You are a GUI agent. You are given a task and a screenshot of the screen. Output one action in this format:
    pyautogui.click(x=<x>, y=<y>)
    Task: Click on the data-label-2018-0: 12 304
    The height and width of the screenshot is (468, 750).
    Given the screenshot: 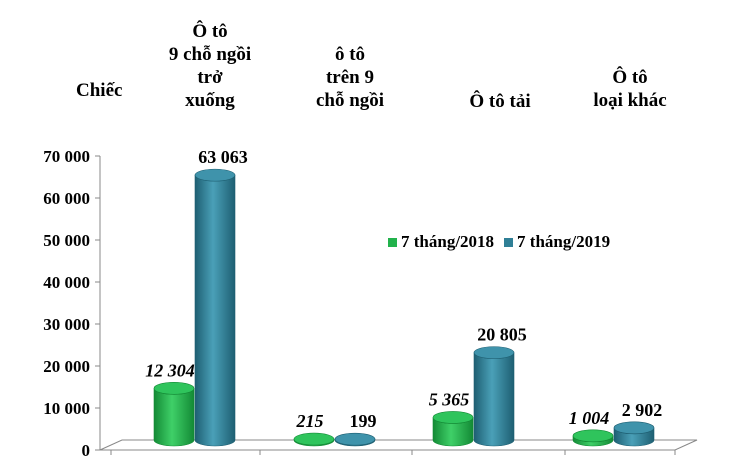 What is the action you would take?
    pyautogui.click(x=170, y=370)
    